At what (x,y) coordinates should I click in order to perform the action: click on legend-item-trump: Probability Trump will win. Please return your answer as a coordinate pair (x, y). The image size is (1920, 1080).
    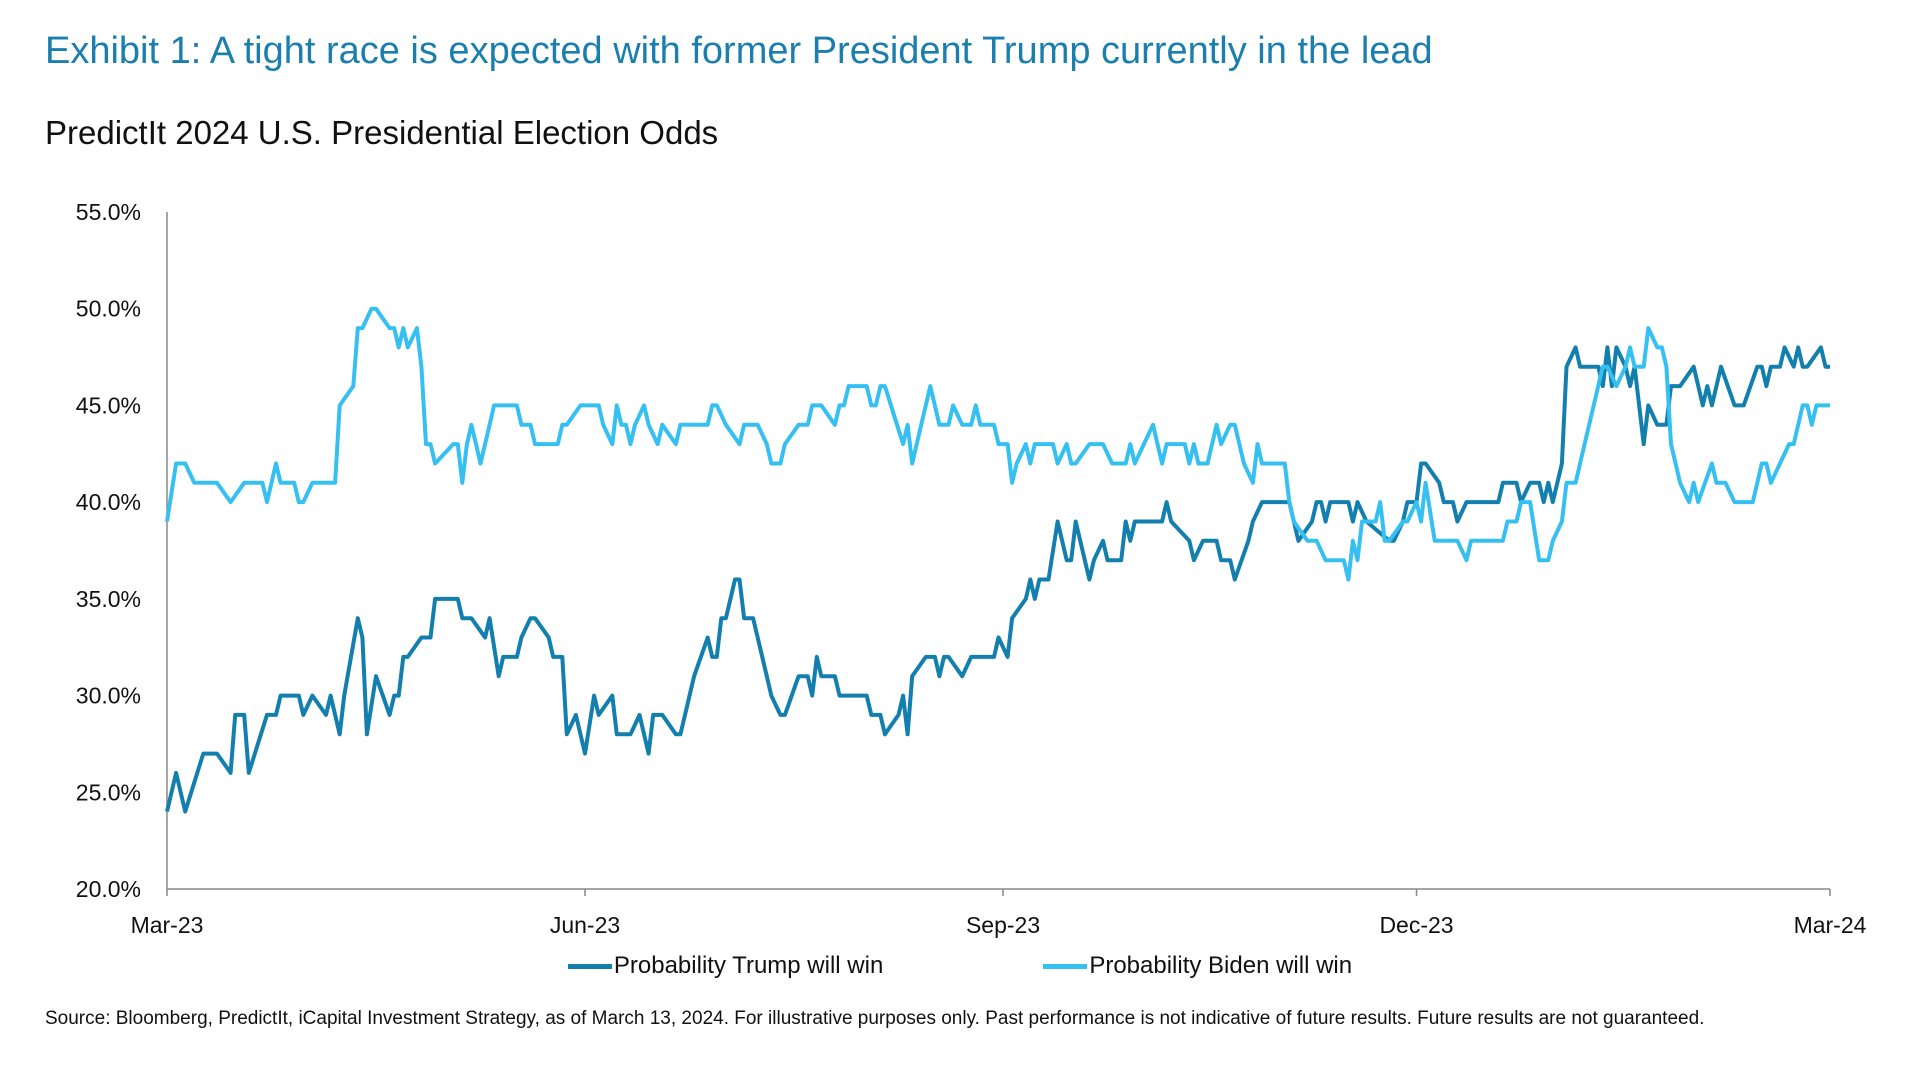
    Looking at the image, I should click on (725, 966).